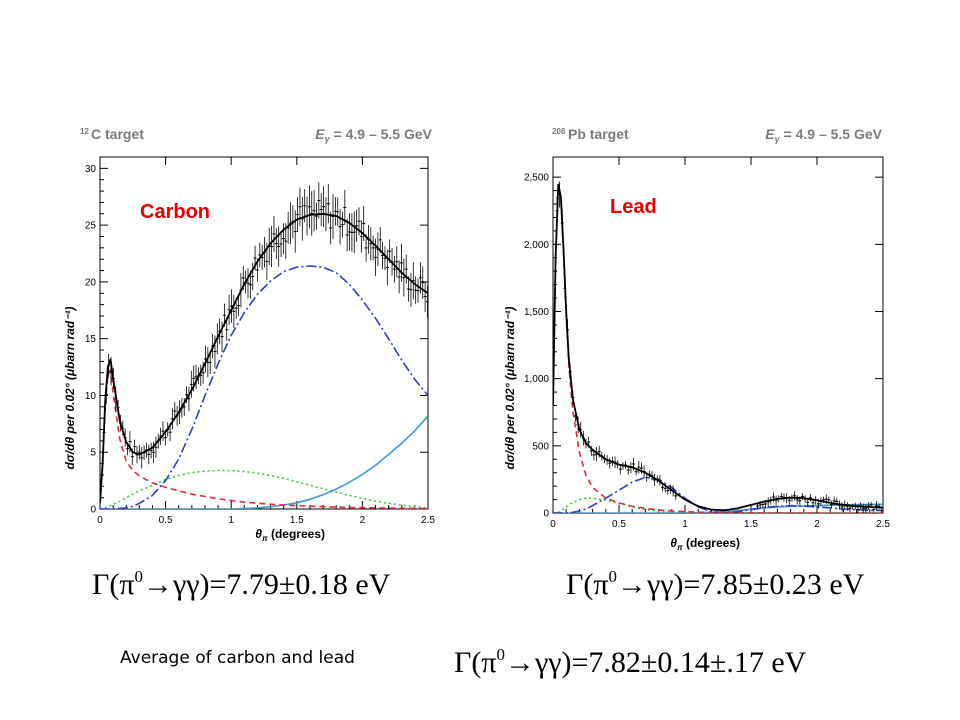  Describe the element at coordinates (428, 520) in the screenshot. I see `x-tick-label: 2.5` at that location.